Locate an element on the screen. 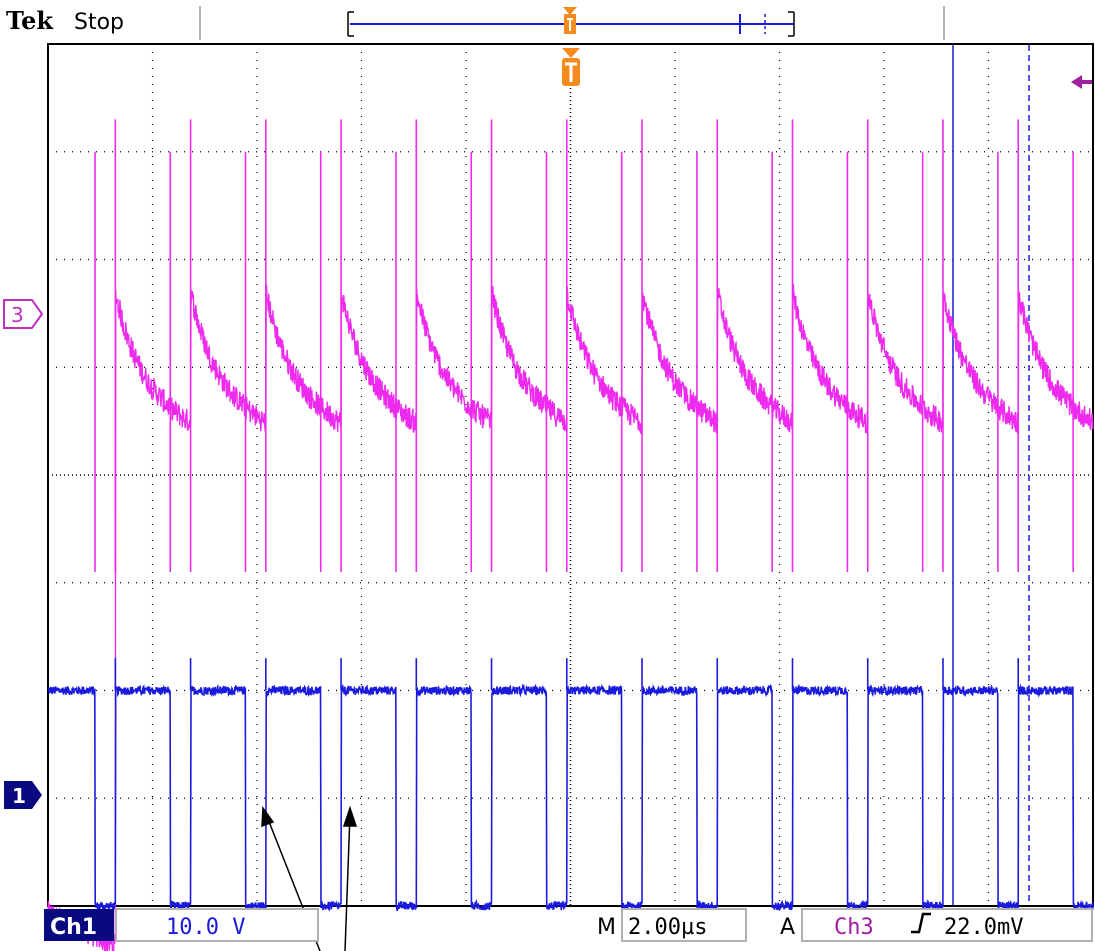  trigger-marker-icon is located at coordinates (571, 67).